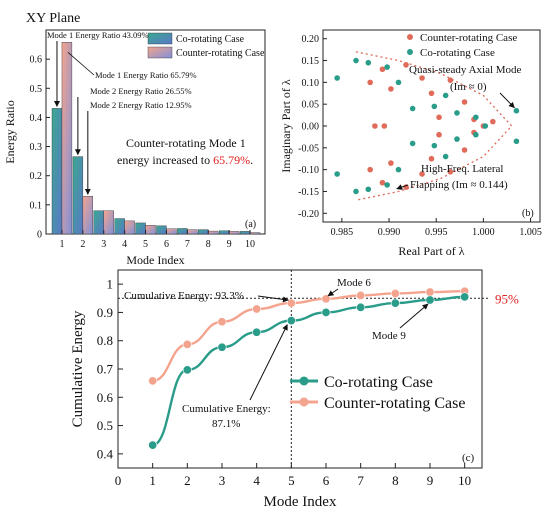 The height and width of the screenshot is (513, 550). Describe the element at coordinates (389, 336) in the screenshot. I see `annotation-mode9: Mode 9` at that location.